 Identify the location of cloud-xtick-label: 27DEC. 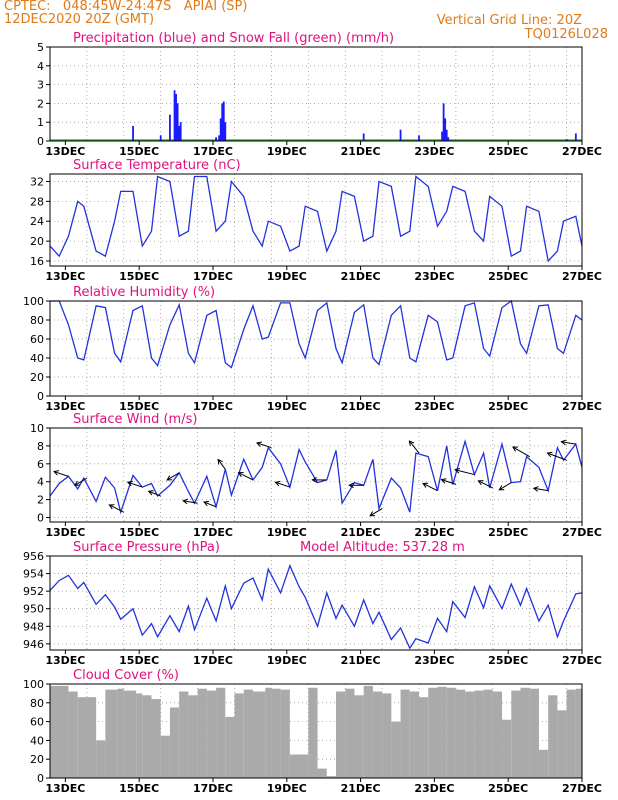
(582, 788).